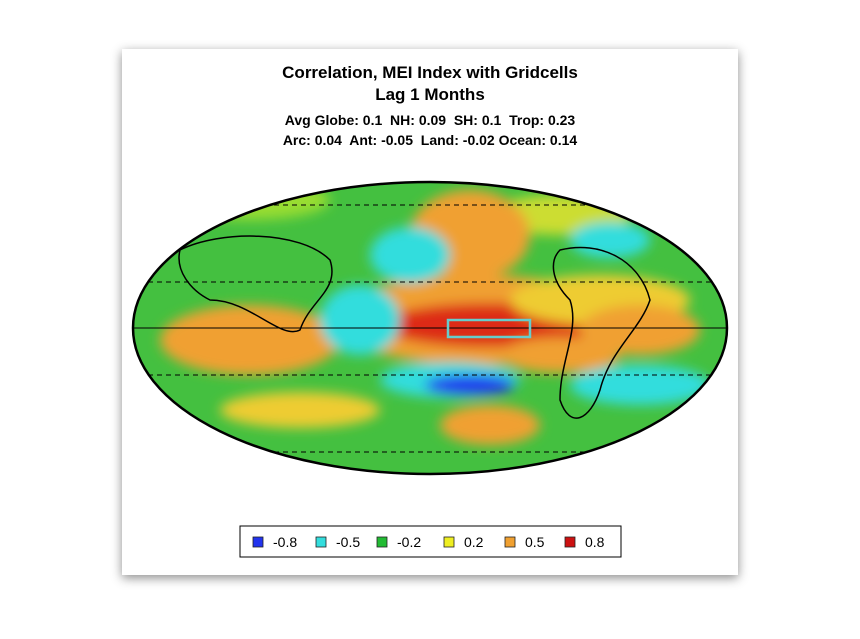 Image resolution: width=860 pixels, height=639 pixels. I want to click on legend-label: -0.8, so click(285, 542).